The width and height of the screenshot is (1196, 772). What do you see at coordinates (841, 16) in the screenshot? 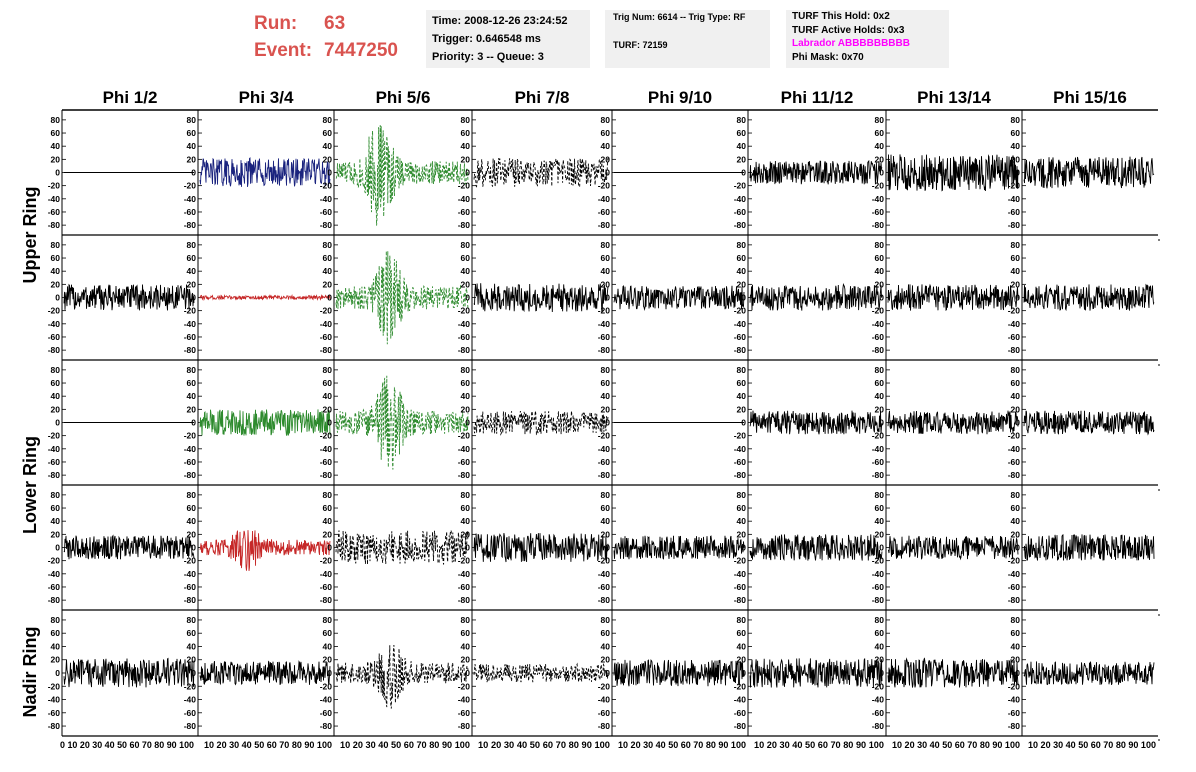
I see `turf-this-hold-text: TURF This Hold: 0x2` at bounding box center [841, 16].